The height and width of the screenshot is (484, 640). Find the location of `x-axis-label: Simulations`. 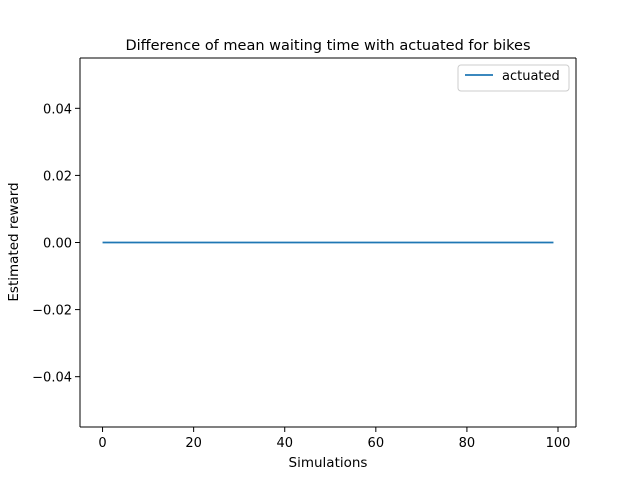

x-axis-label: Simulations is located at coordinates (328, 463).